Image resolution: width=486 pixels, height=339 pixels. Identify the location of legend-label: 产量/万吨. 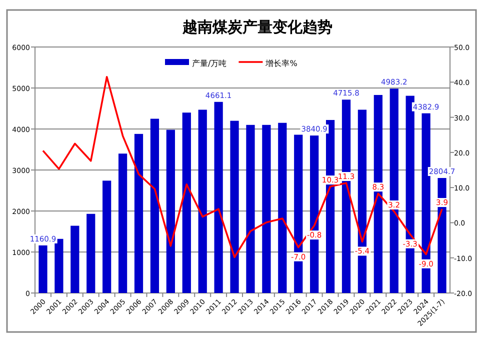
(209, 63).